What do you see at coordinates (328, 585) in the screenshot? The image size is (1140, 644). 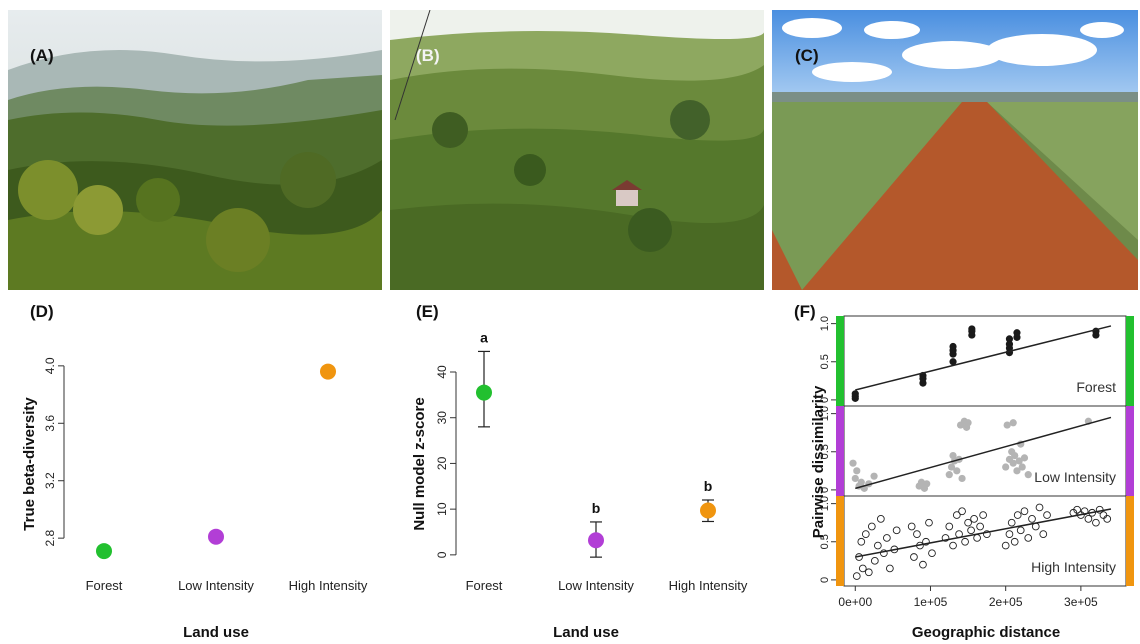 I see `x-tick-label: High Intensity` at bounding box center [328, 585].